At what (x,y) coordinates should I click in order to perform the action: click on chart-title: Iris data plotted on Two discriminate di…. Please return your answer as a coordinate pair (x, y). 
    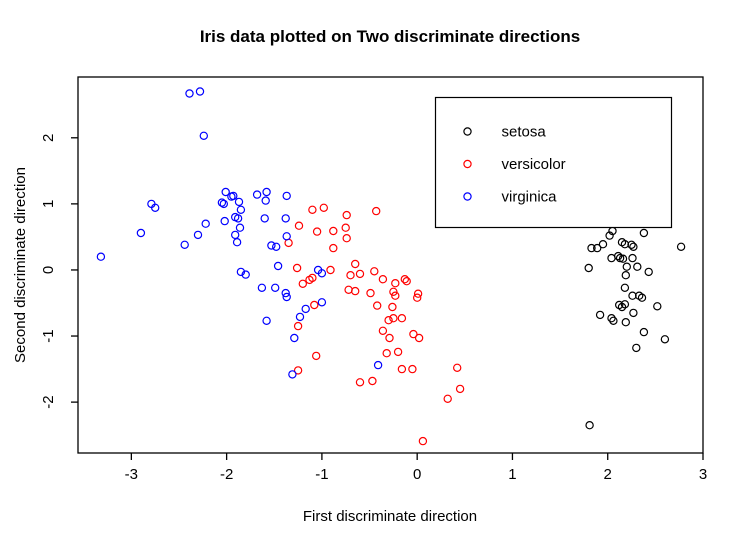
    Looking at the image, I should click on (390, 36).